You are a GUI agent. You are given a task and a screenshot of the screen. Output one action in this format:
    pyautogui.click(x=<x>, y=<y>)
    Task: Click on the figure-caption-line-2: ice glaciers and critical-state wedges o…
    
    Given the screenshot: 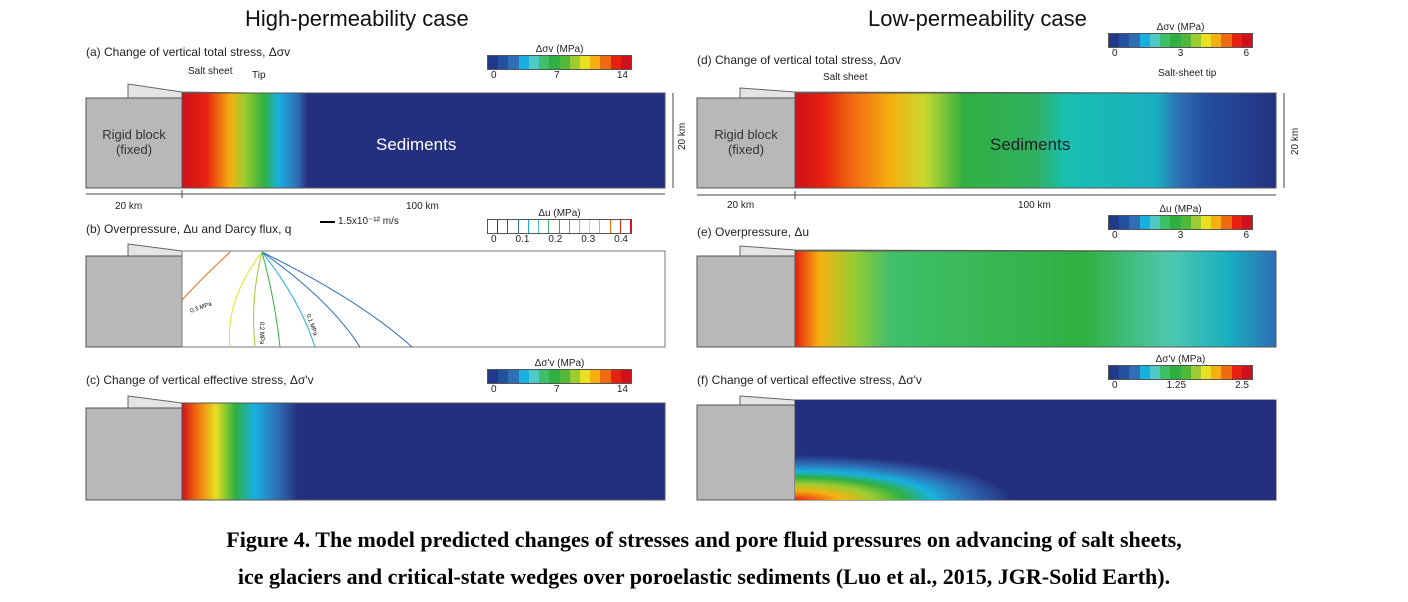 What is the action you would take?
    pyautogui.click(x=704, y=576)
    